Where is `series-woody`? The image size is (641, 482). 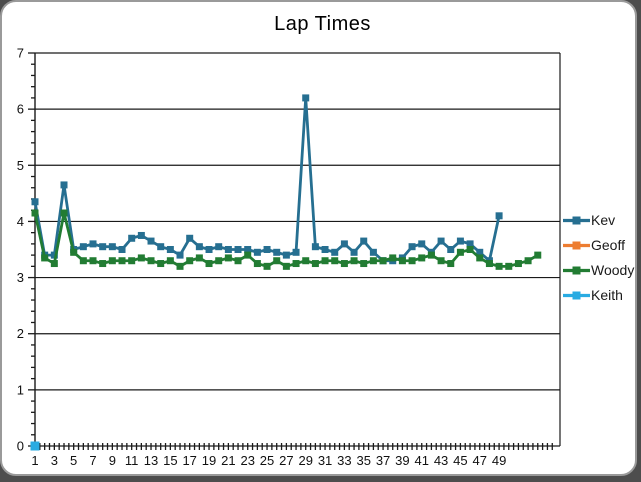 series-woody is located at coordinates (286, 239).